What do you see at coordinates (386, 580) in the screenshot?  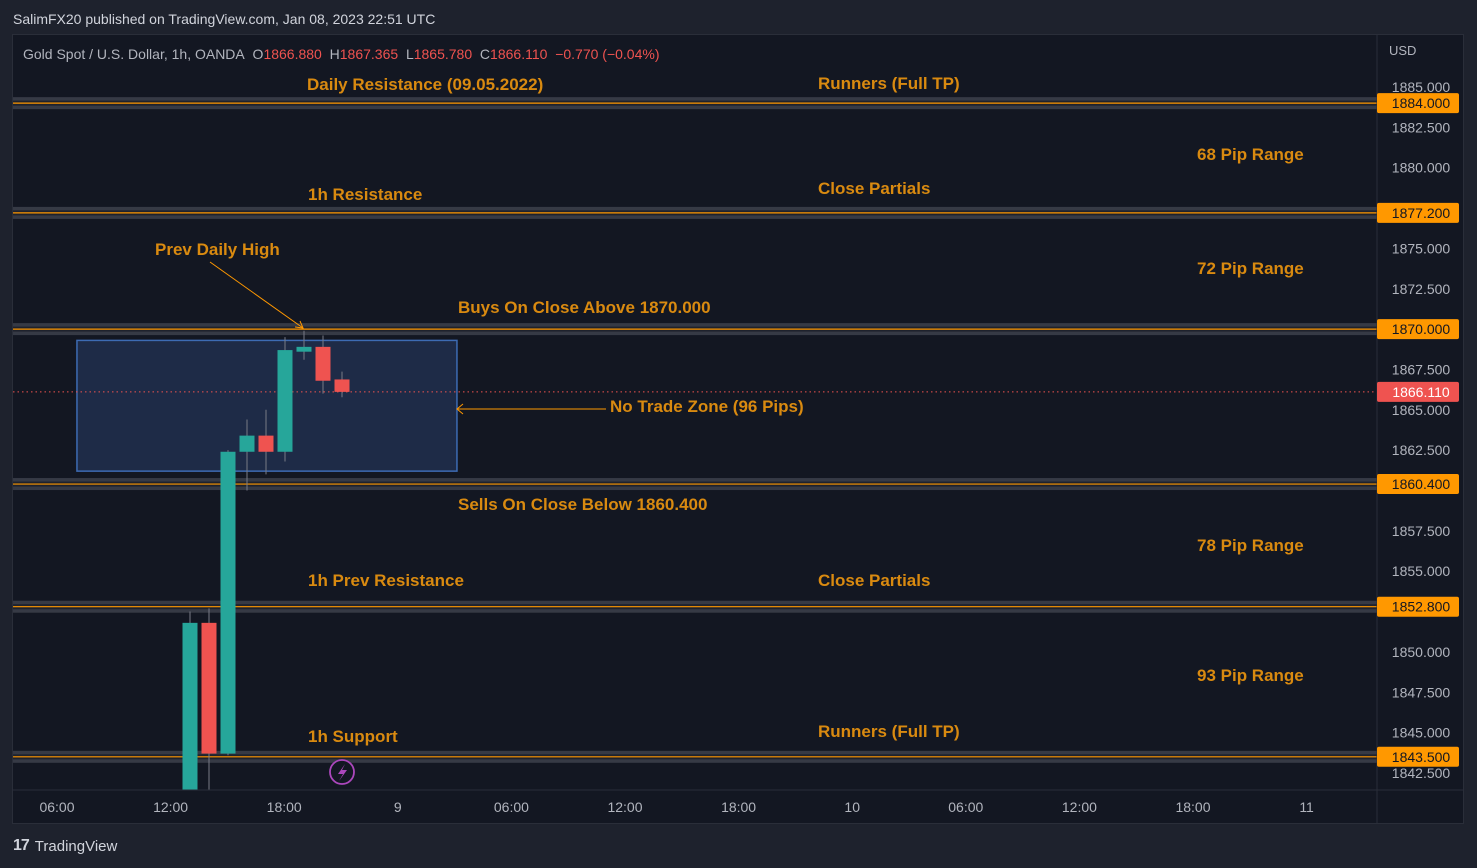 I see `annotation-1h-prev-resistance: 1h Prev Resistance` at bounding box center [386, 580].